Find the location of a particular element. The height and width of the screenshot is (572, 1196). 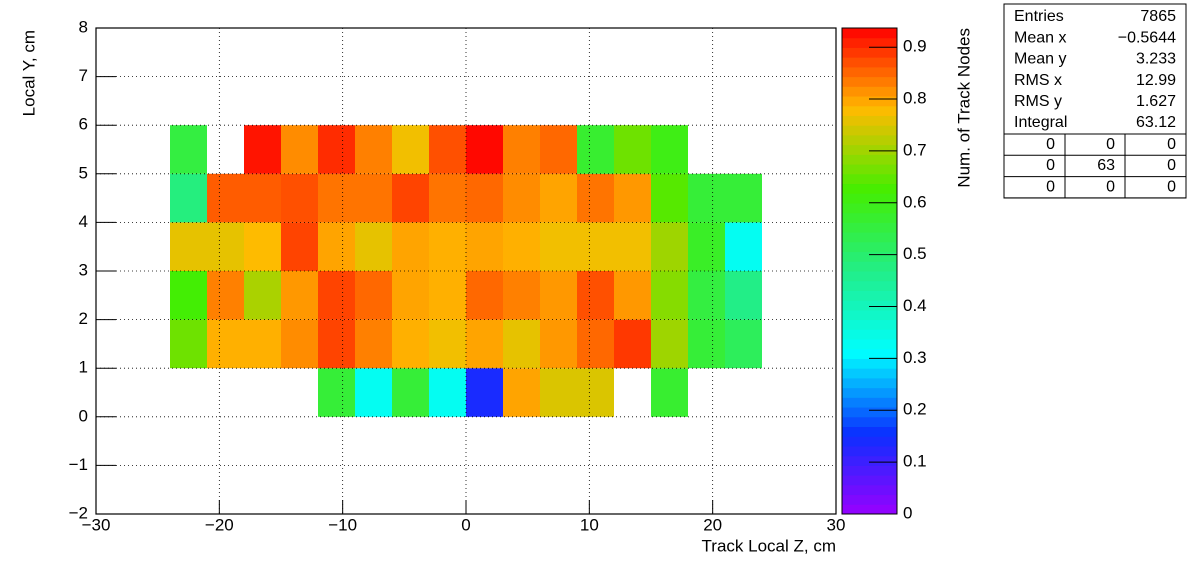

z-tick-label: 0.2 is located at coordinates (915, 409).